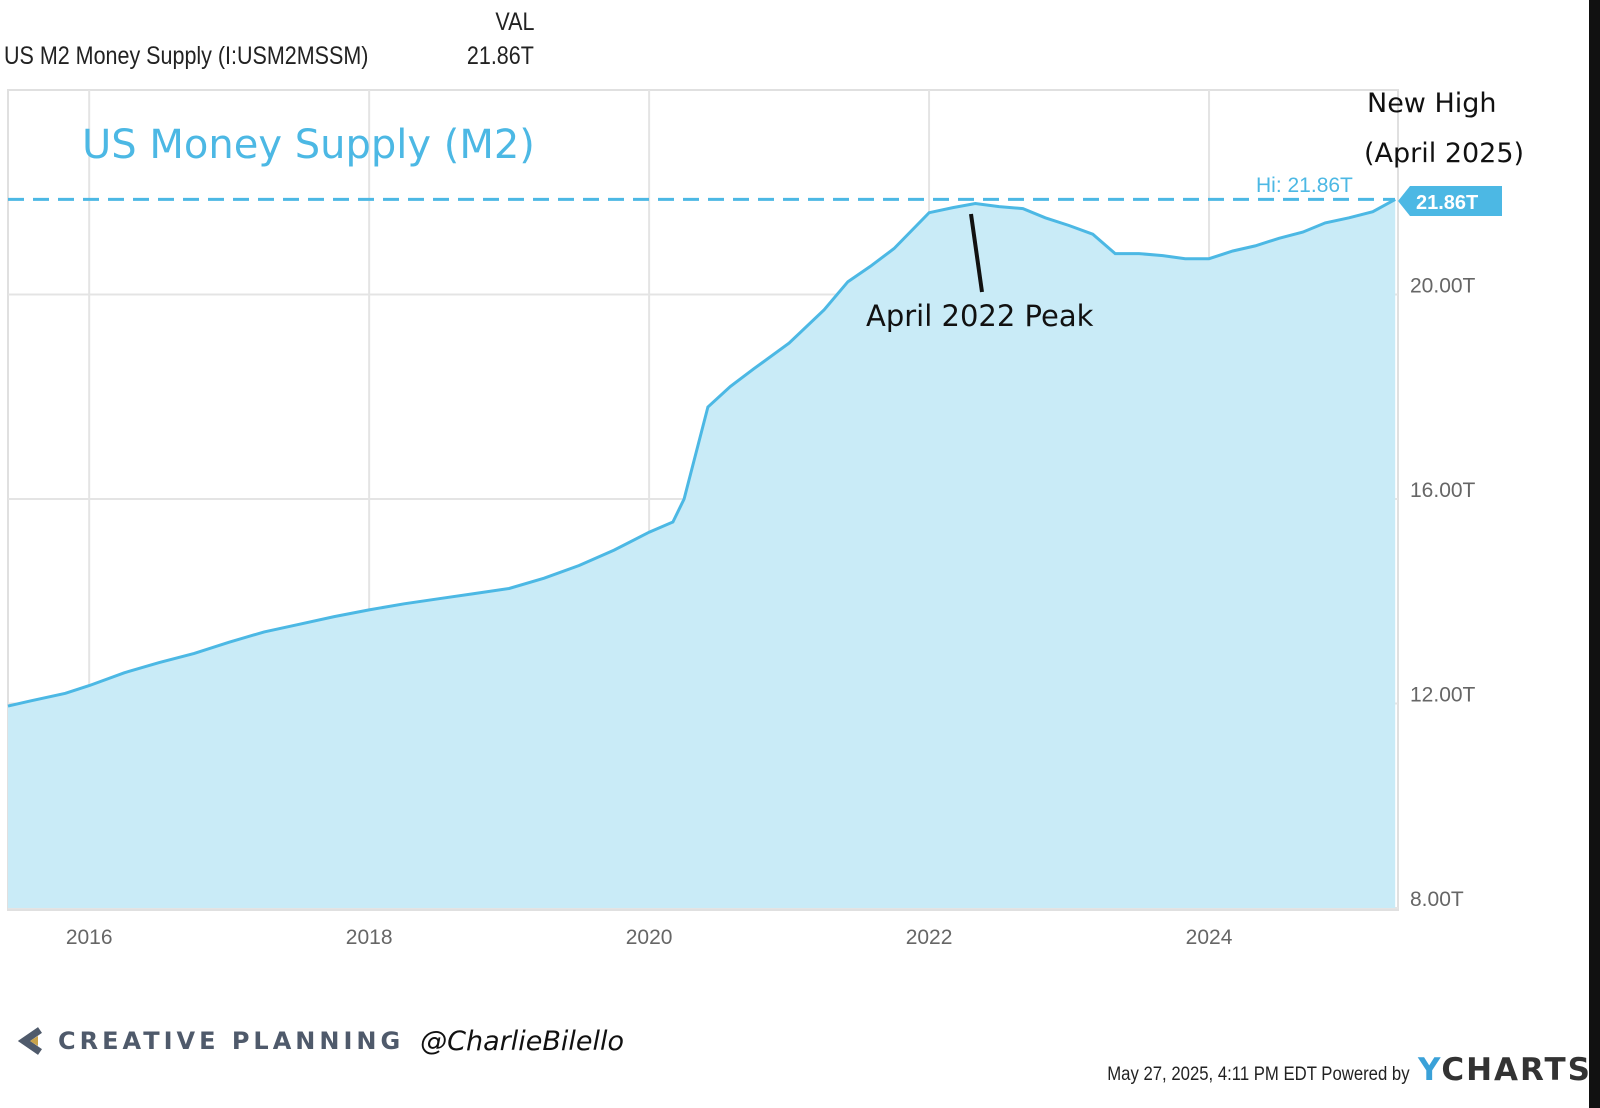 This screenshot has height=1108, width=1600. I want to click on x-tick-label: 2018, so click(369, 937).